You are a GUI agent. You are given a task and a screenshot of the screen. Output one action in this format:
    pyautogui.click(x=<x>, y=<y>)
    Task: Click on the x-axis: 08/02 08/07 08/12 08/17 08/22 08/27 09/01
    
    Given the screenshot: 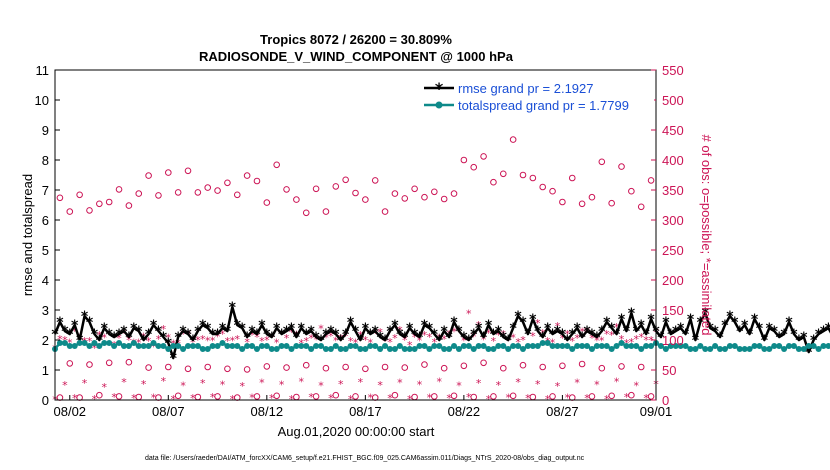 What is the action you would take?
    pyautogui.click(x=363, y=407)
    